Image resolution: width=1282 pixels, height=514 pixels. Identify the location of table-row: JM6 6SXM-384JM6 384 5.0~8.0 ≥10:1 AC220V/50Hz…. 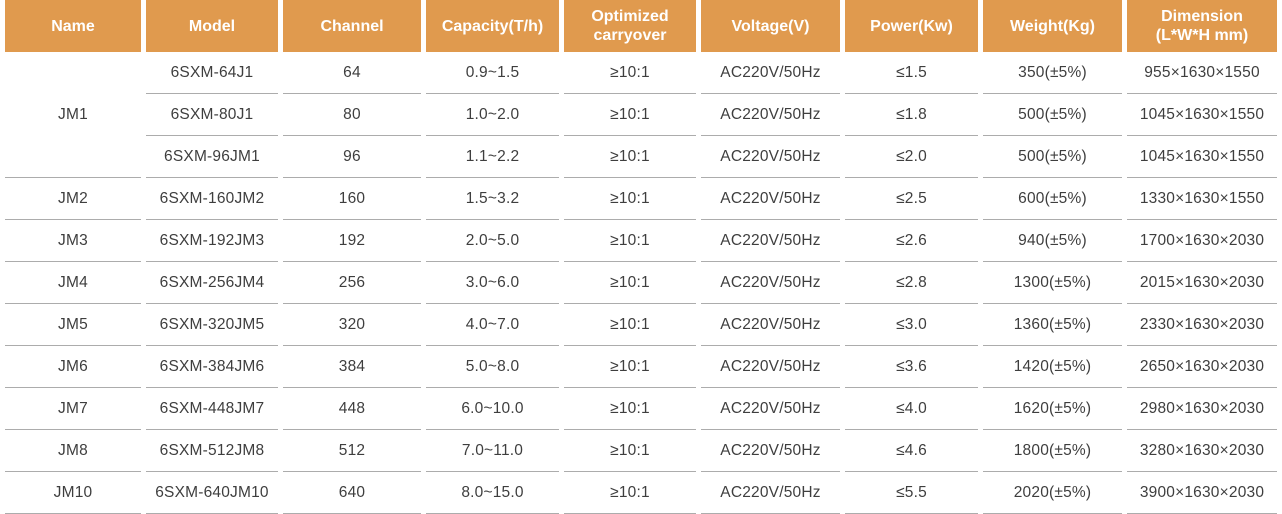
(641, 367).